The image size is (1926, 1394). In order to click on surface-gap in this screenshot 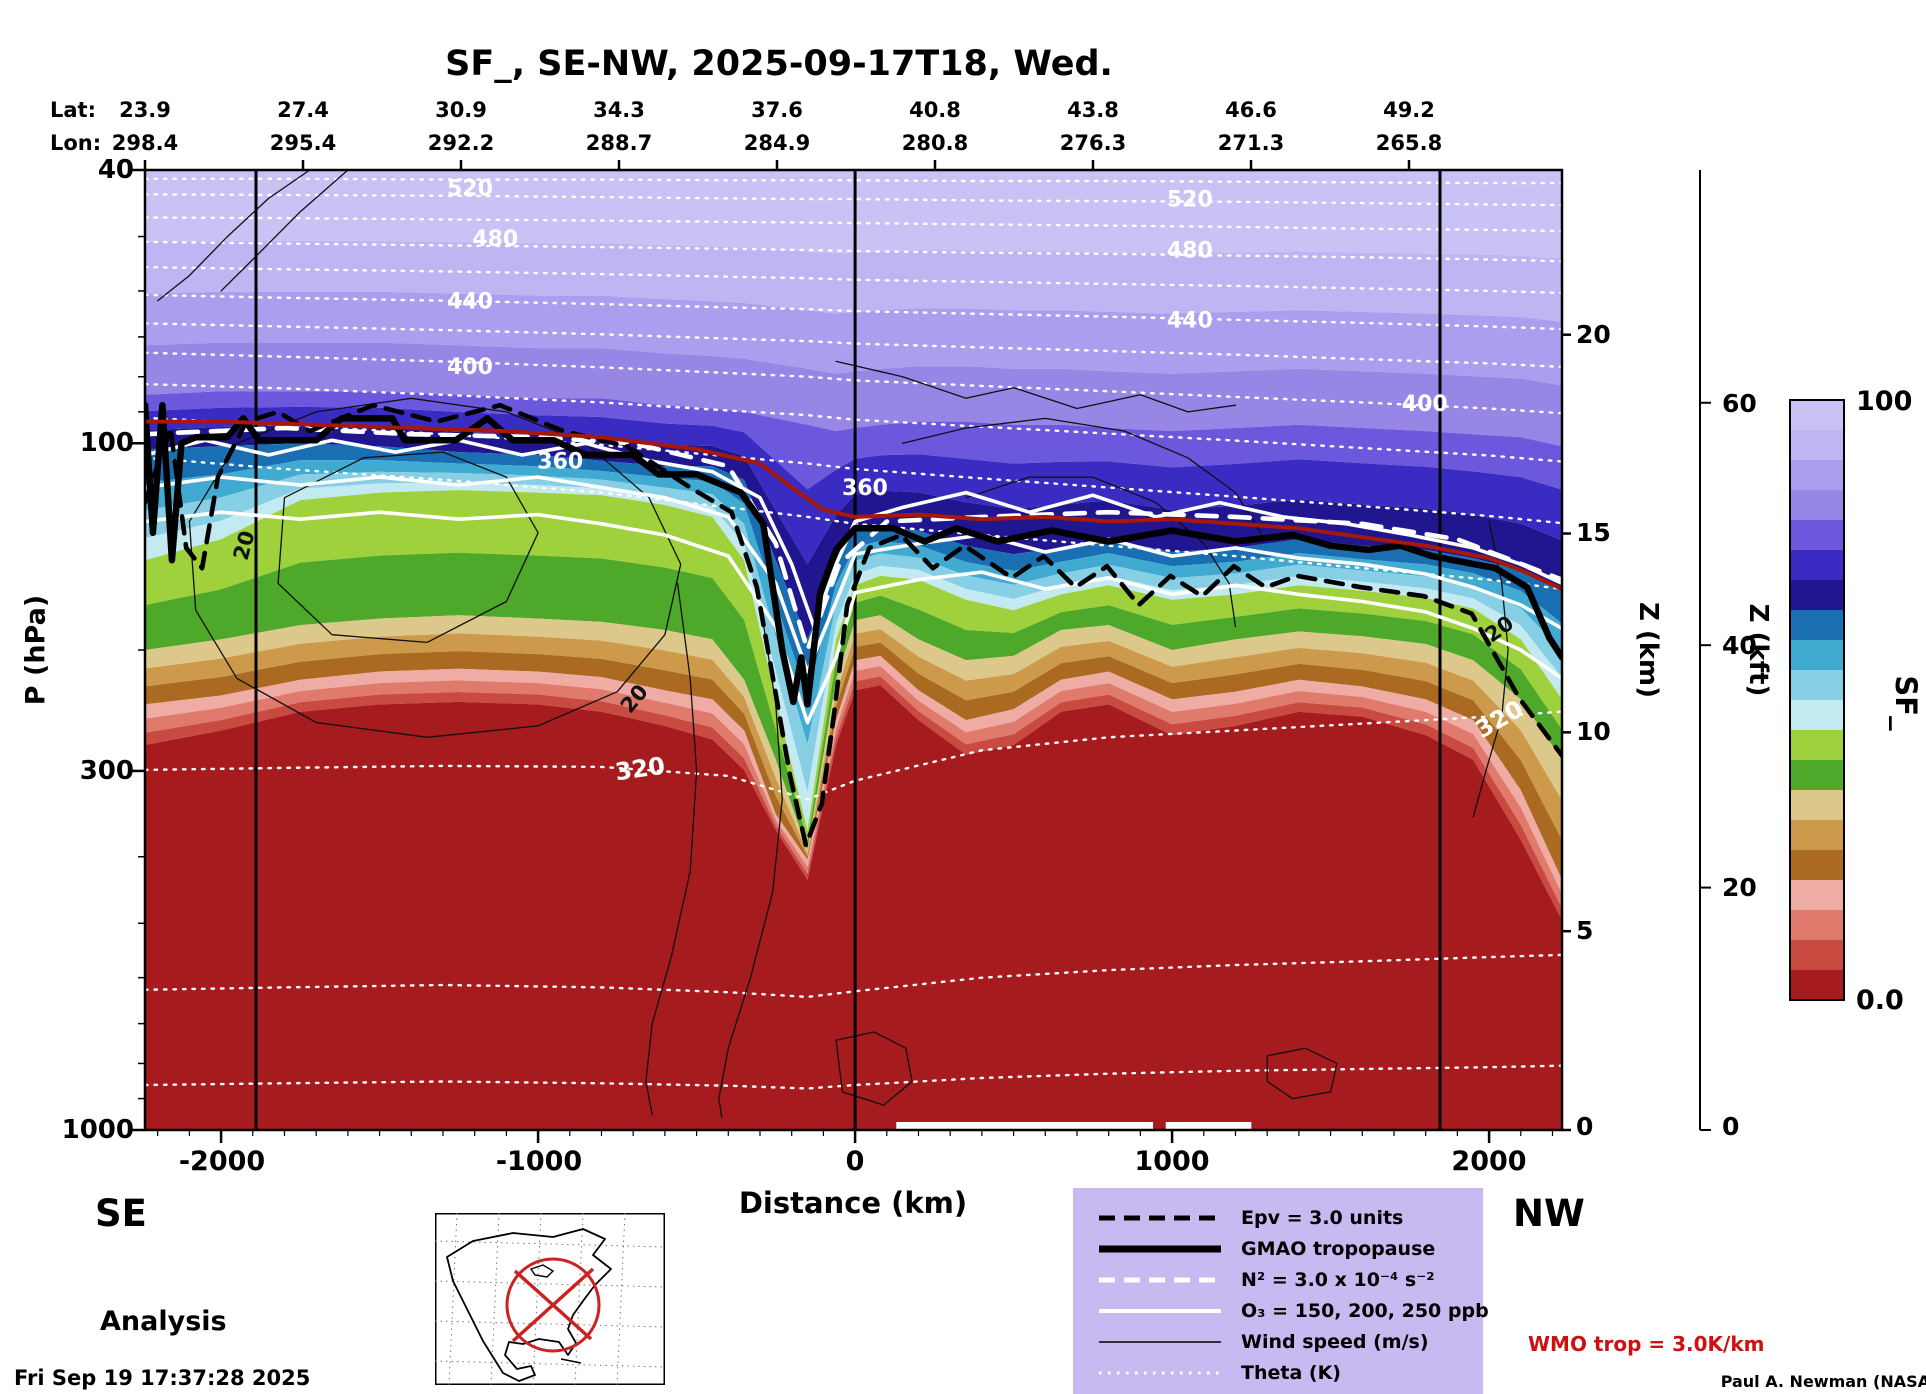, I will do `click(1208, 1126)`.